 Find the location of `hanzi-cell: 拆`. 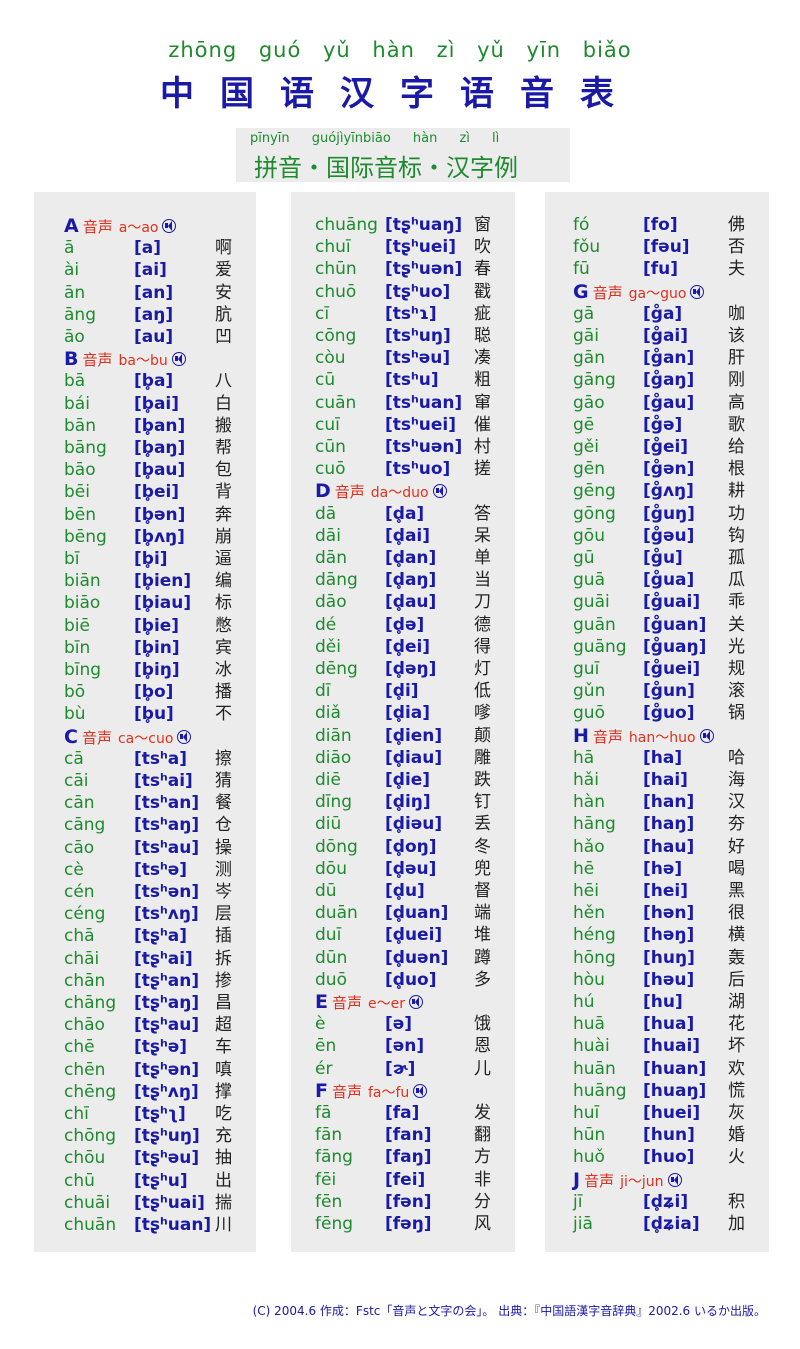

hanzi-cell: 拆 is located at coordinates (223, 958).